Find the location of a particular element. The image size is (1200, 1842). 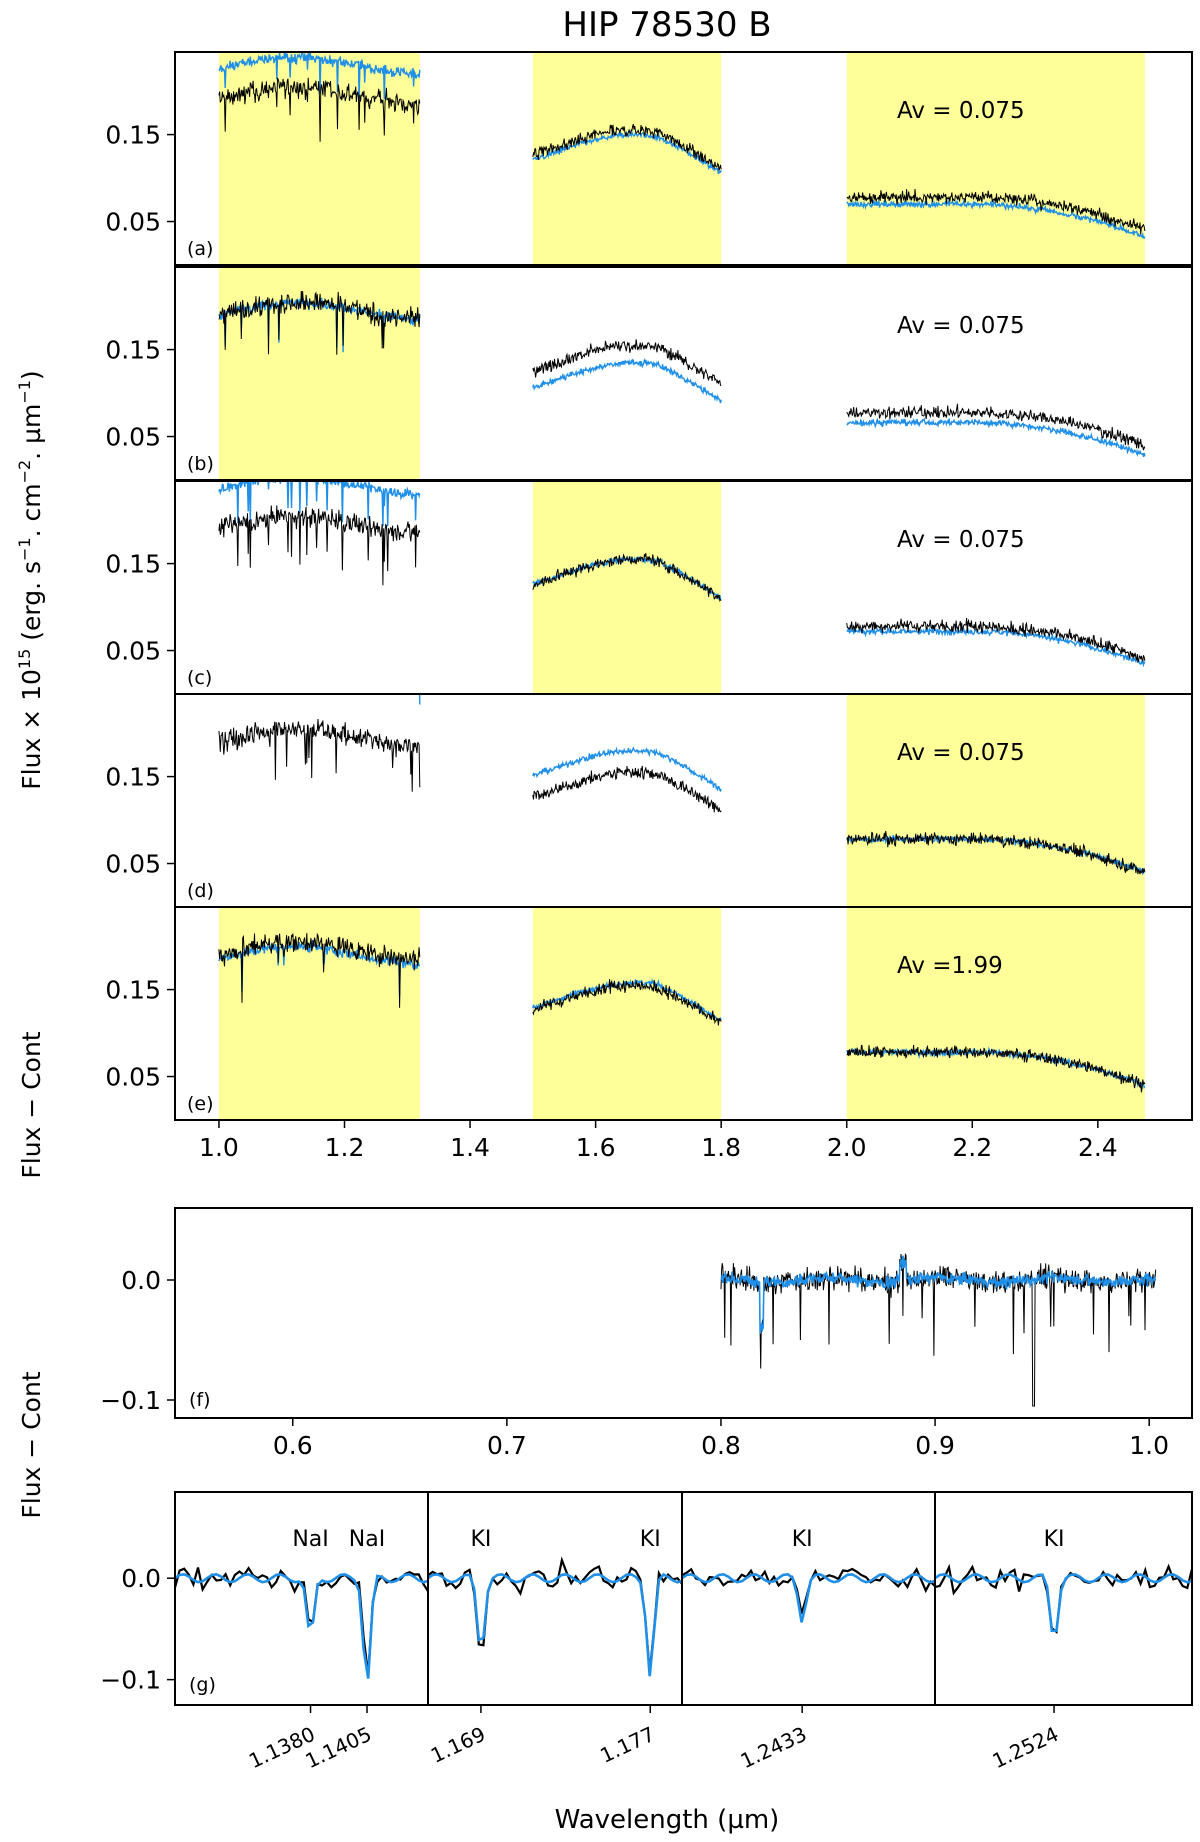

xtick-label: 1.6 is located at coordinates (596, 1147).